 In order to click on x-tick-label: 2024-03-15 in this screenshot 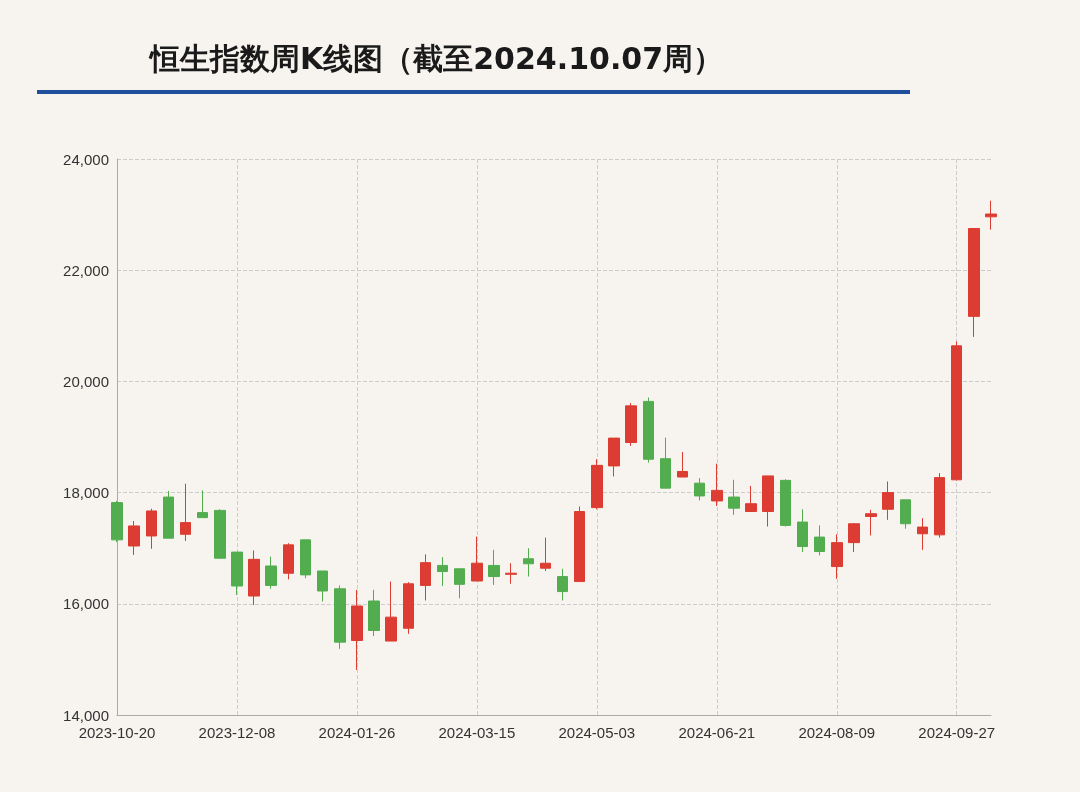, I will do `click(477, 732)`.